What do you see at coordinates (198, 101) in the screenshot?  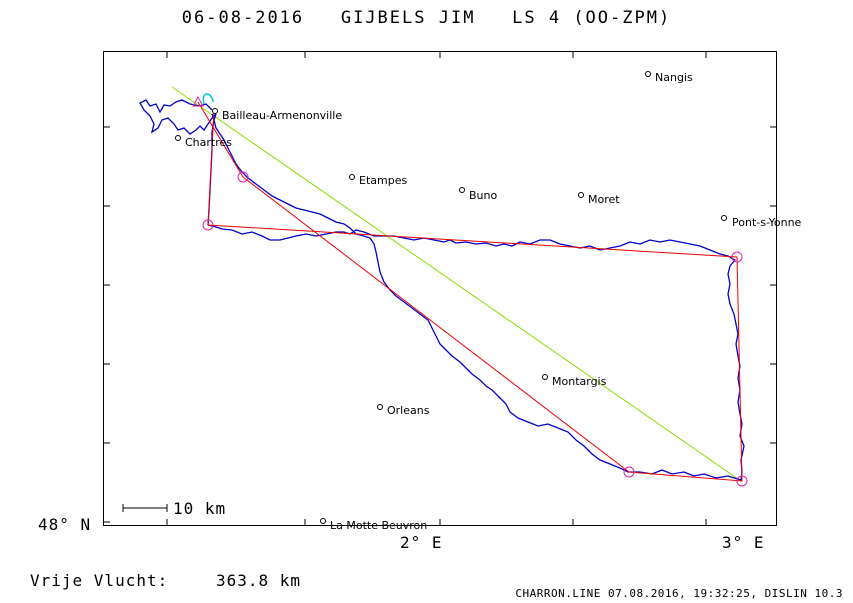 I see `start-triangle` at bounding box center [198, 101].